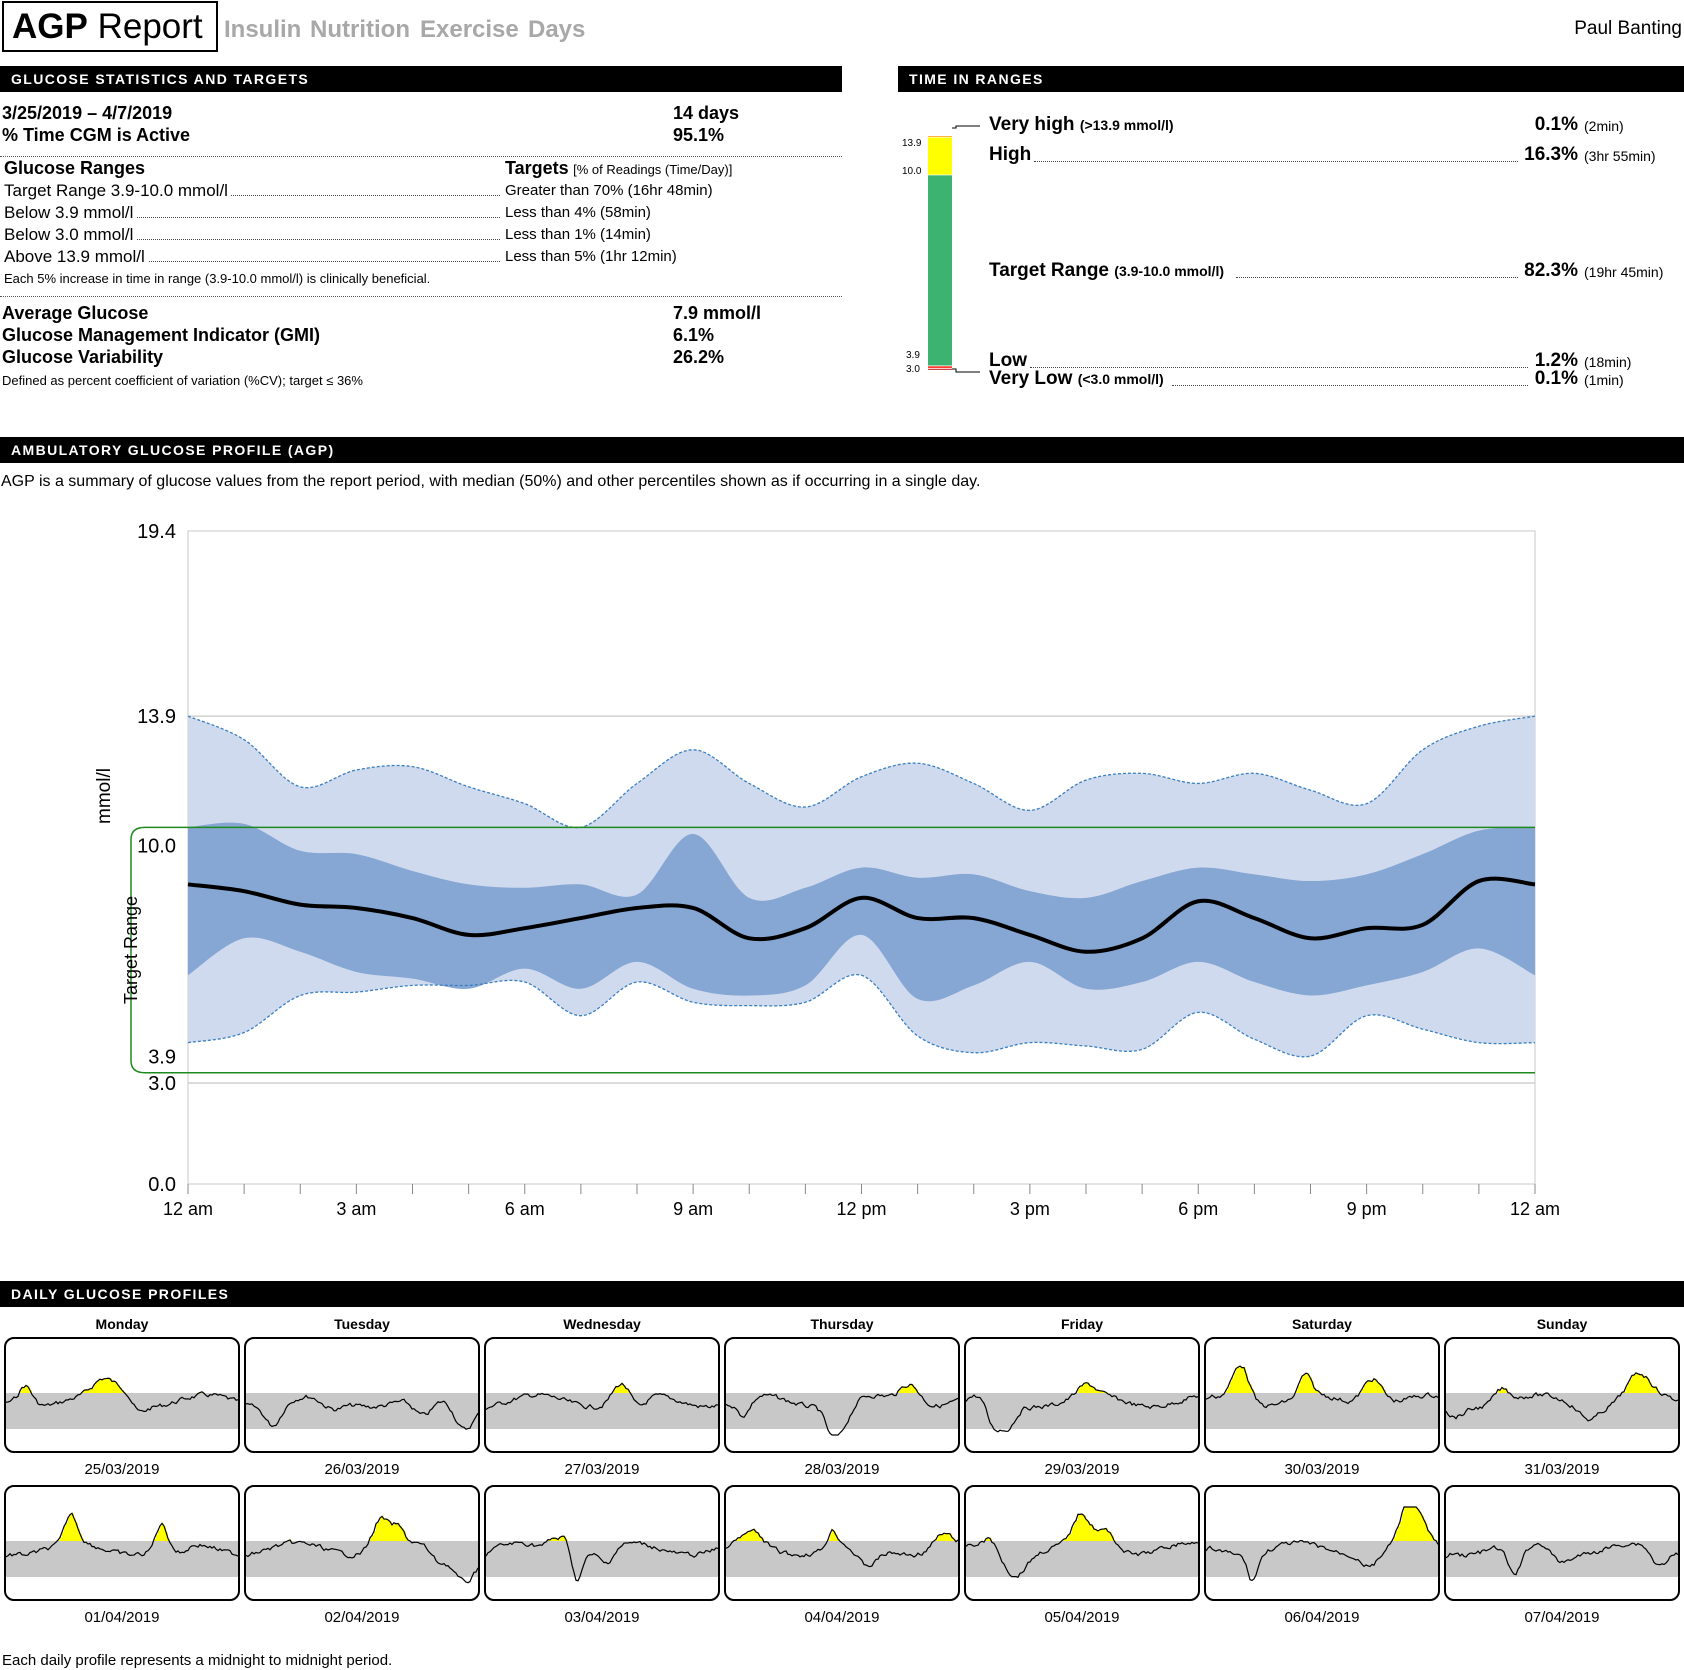 The image size is (1684, 1670). Describe the element at coordinates (1624, 272) in the screenshot. I see `tir-target-time: (19hr 45min)` at that location.